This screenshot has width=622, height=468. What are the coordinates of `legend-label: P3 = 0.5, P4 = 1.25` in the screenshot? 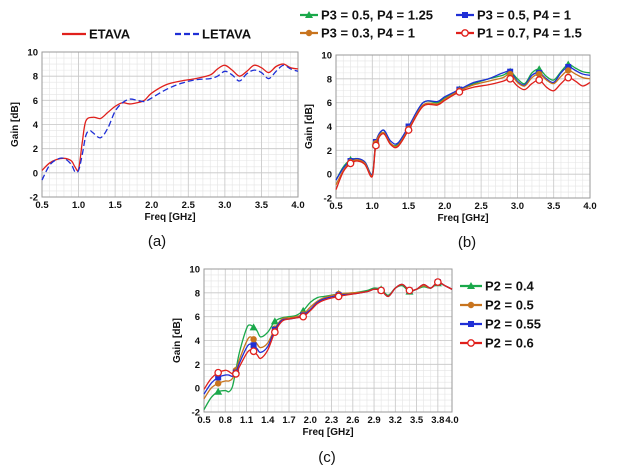 It's located at (377, 15).